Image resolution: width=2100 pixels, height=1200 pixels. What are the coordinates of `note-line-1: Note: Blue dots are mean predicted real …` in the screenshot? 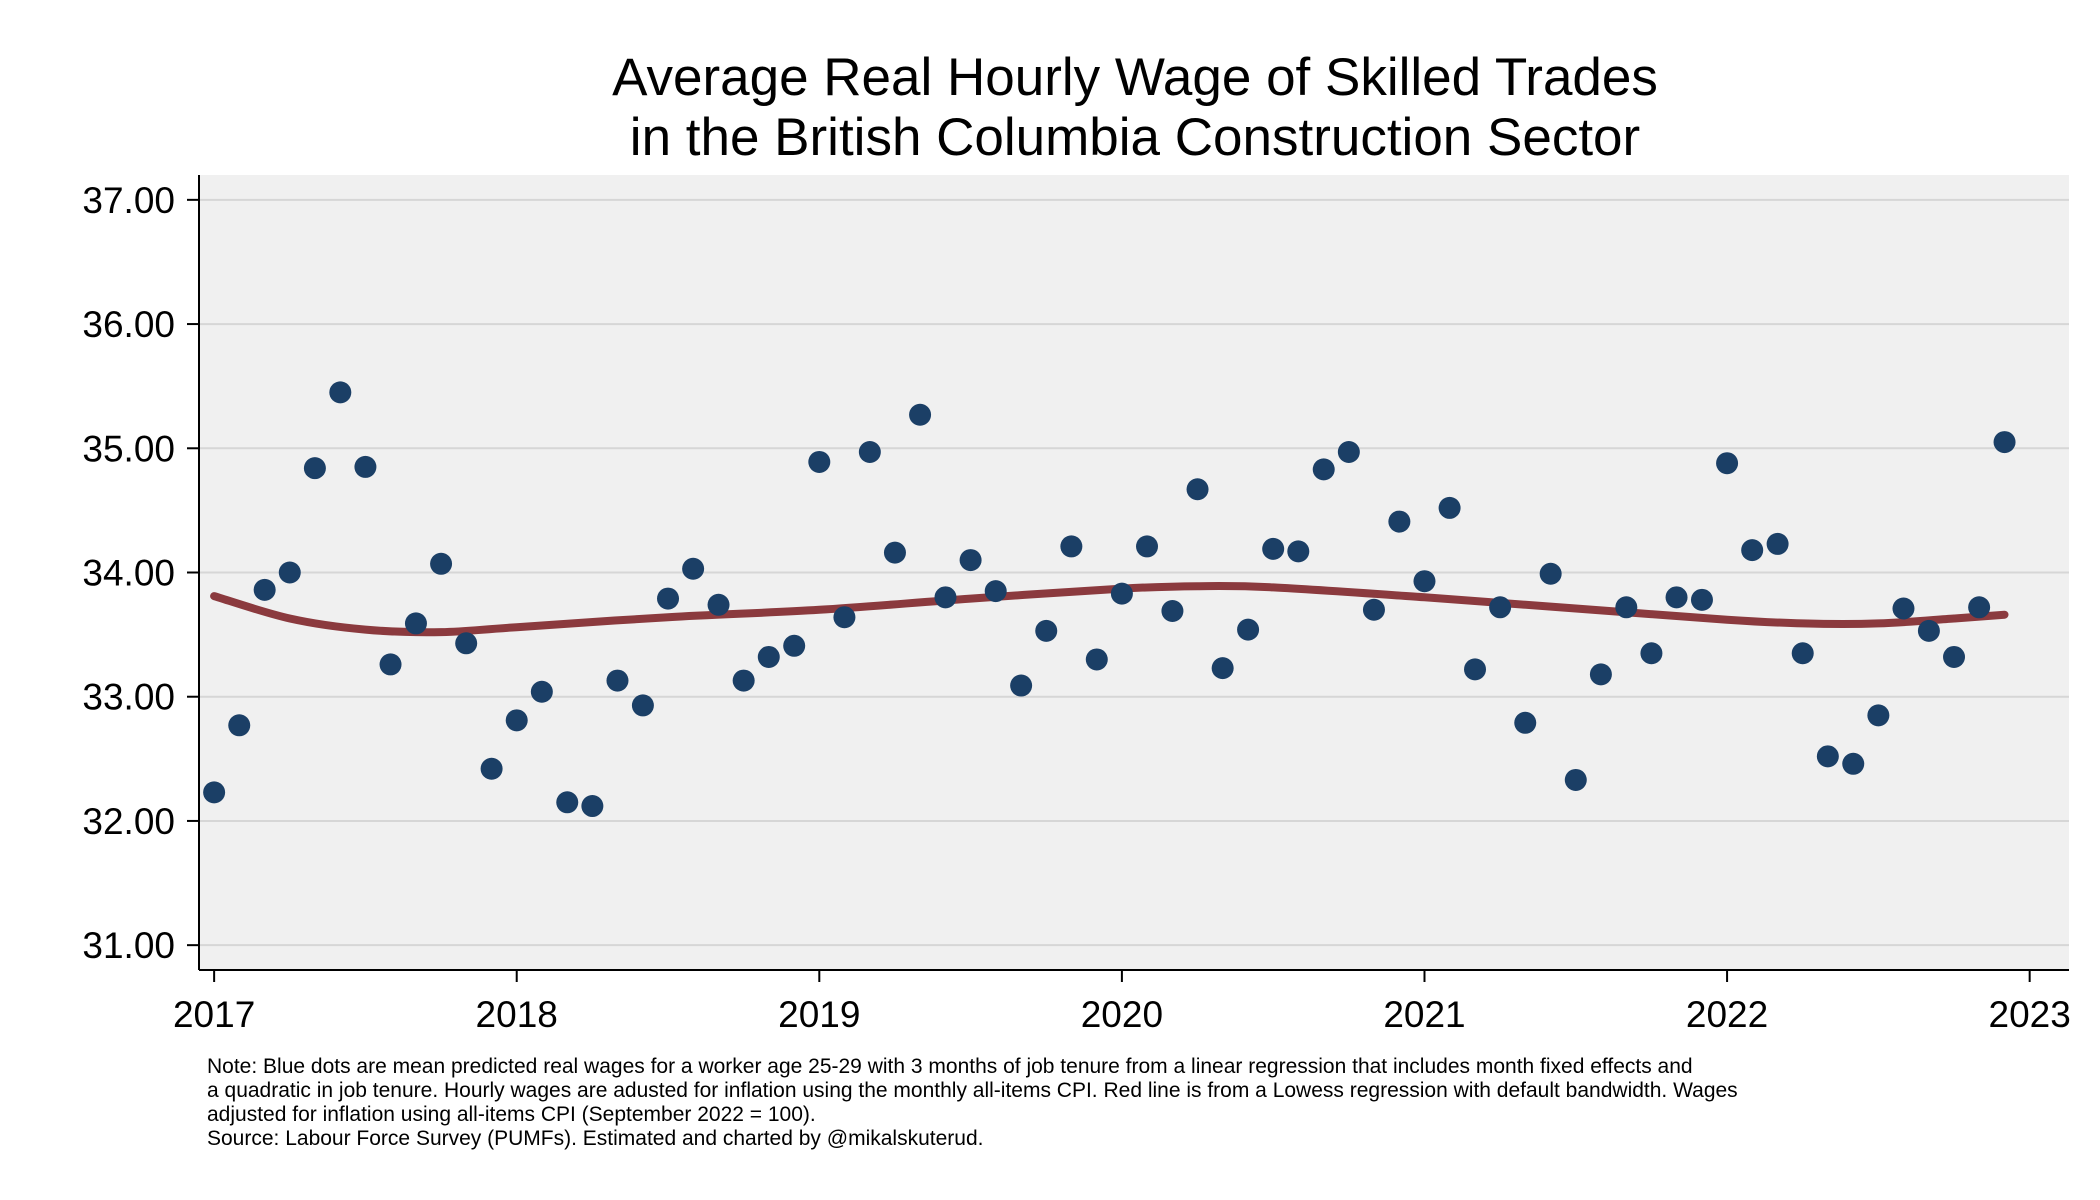 It's located at (950, 1066).